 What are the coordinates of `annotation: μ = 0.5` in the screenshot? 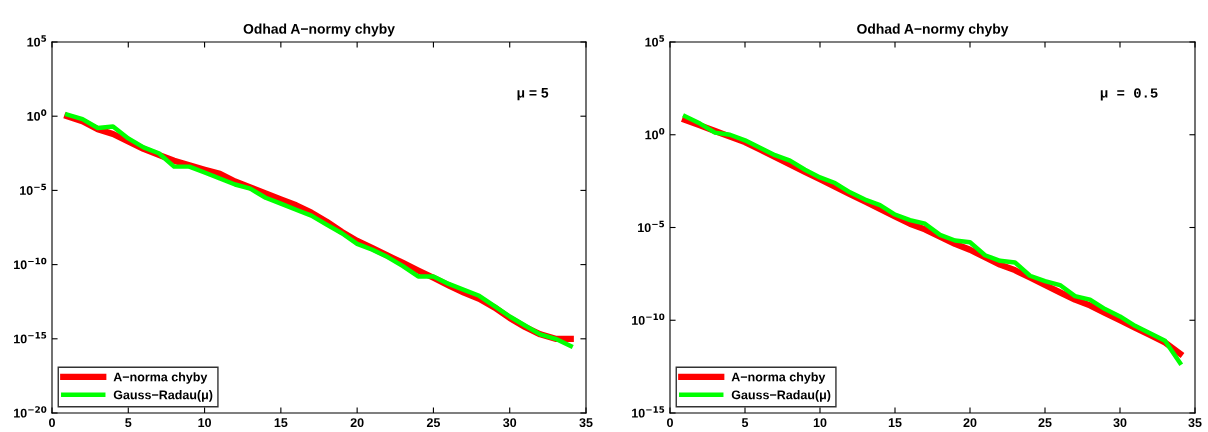 It's located at (1129, 94).